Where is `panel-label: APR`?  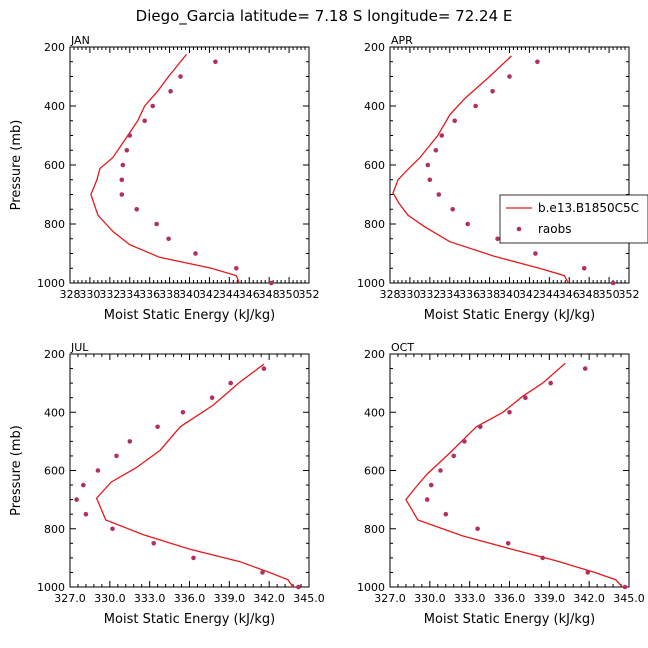
panel-label: APR is located at coordinates (402, 40).